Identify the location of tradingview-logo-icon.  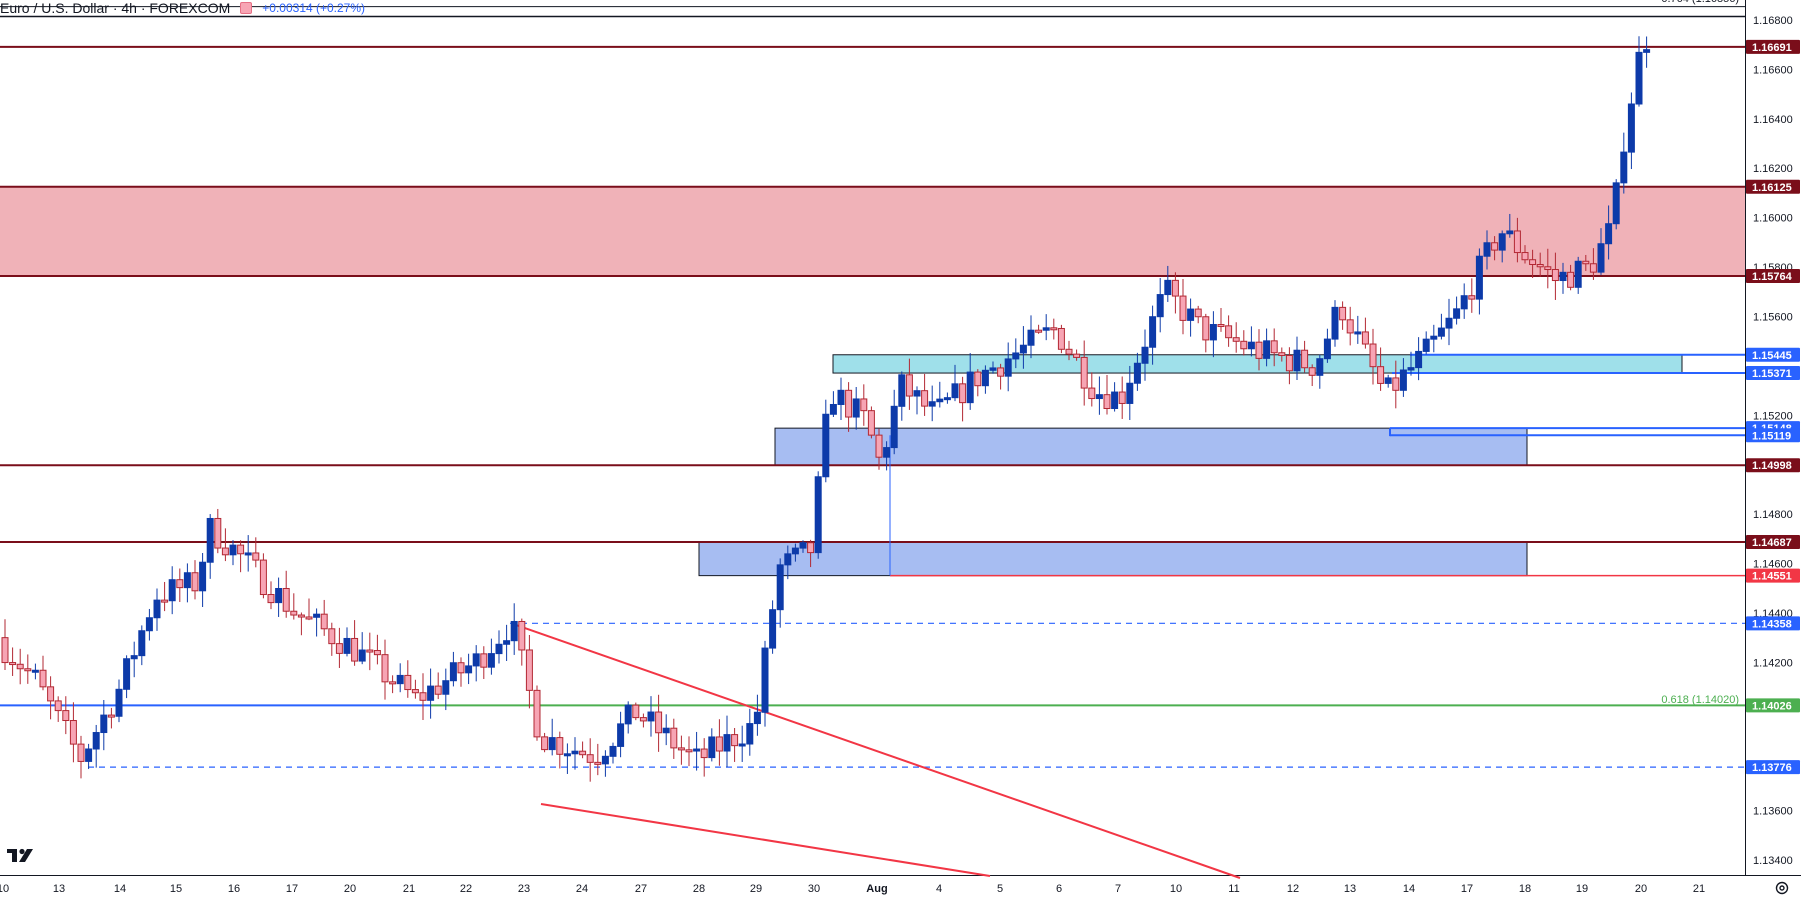
(22, 855).